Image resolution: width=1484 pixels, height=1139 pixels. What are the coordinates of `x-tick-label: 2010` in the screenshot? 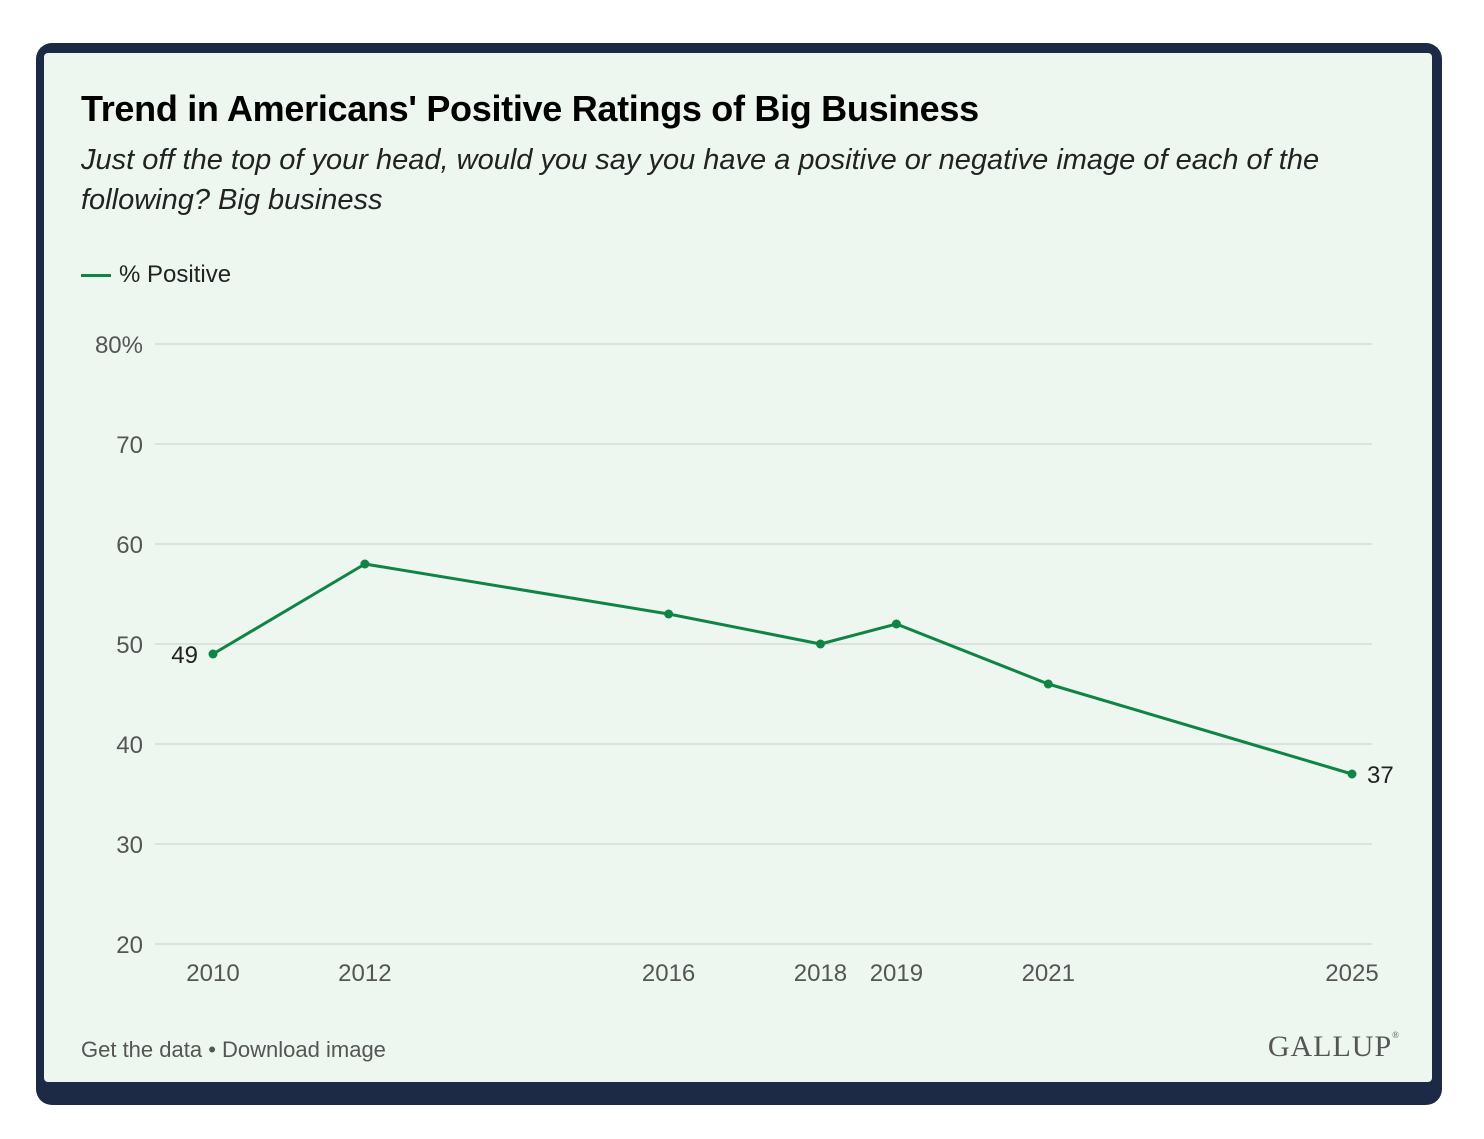 It's located at (212, 973).